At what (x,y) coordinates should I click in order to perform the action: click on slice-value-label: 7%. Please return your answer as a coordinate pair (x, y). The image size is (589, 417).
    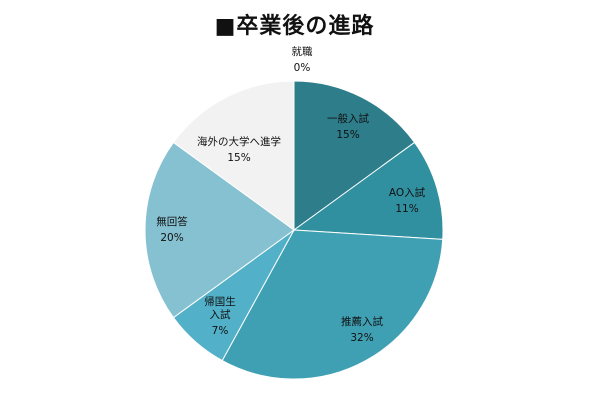
    Looking at the image, I should click on (220, 331).